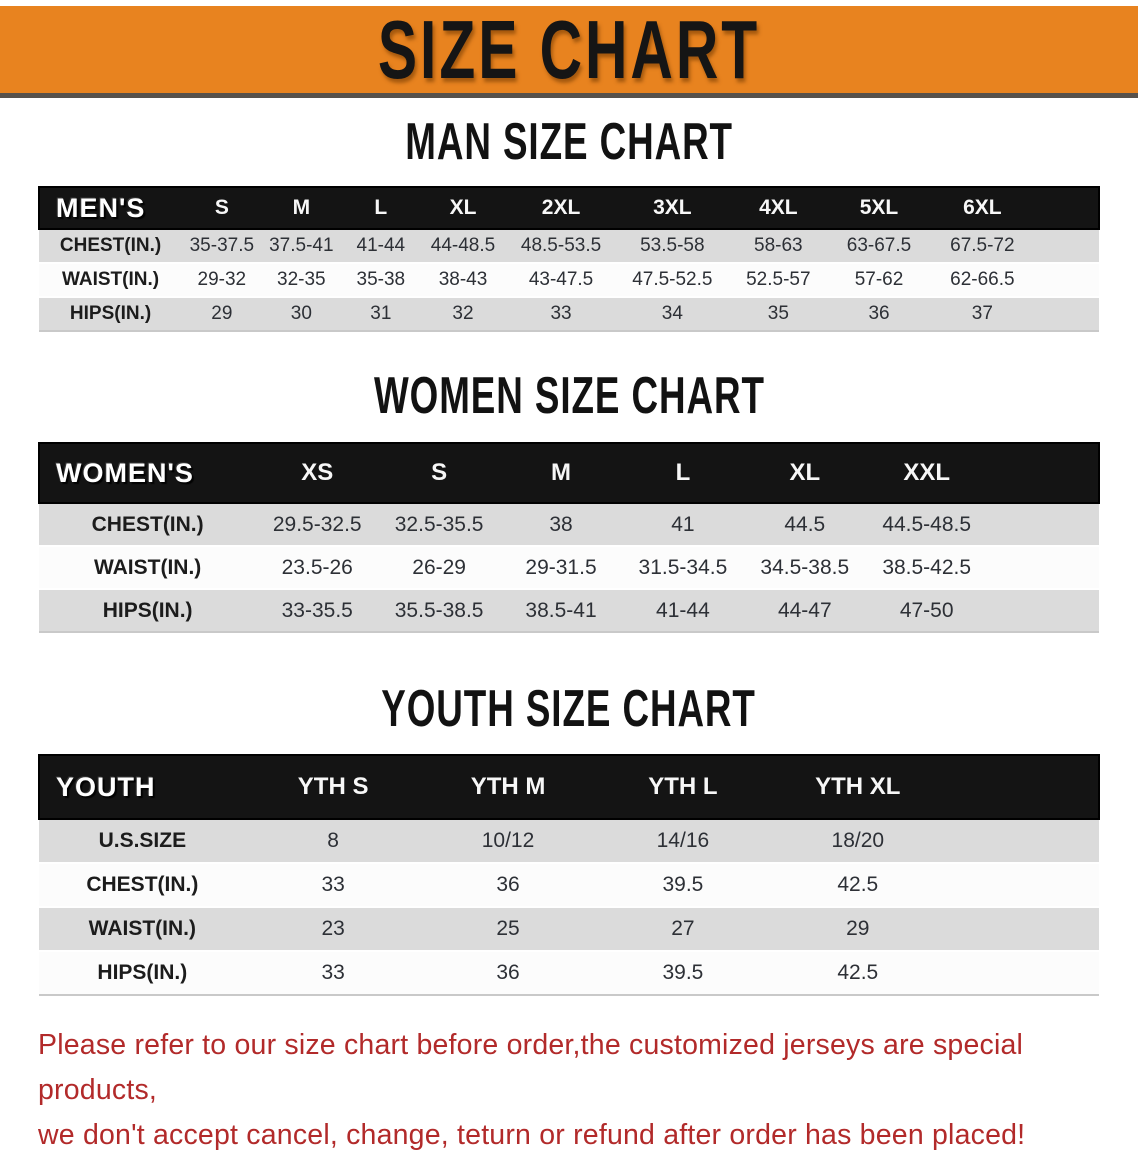 The image size is (1138, 1158). I want to click on women-size-header: M, so click(561, 473).